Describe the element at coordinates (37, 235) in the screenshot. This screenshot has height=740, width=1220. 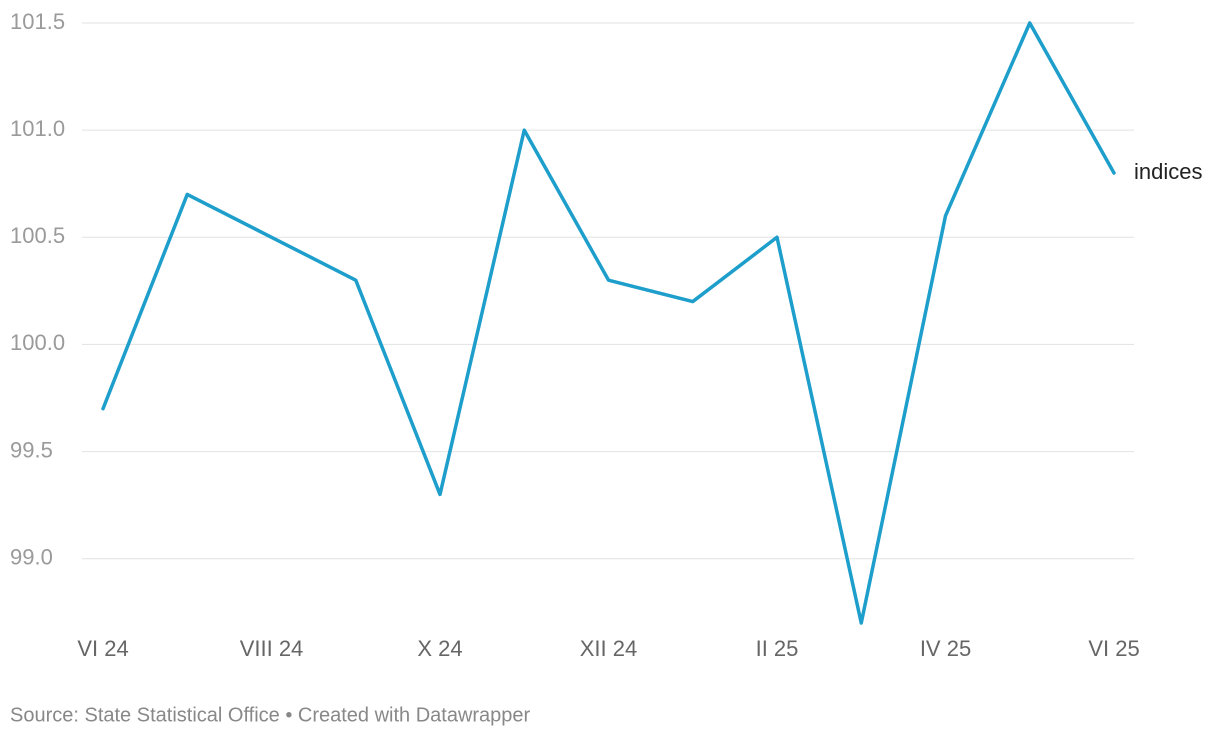
I see `y-tick-label: 100.5` at that location.